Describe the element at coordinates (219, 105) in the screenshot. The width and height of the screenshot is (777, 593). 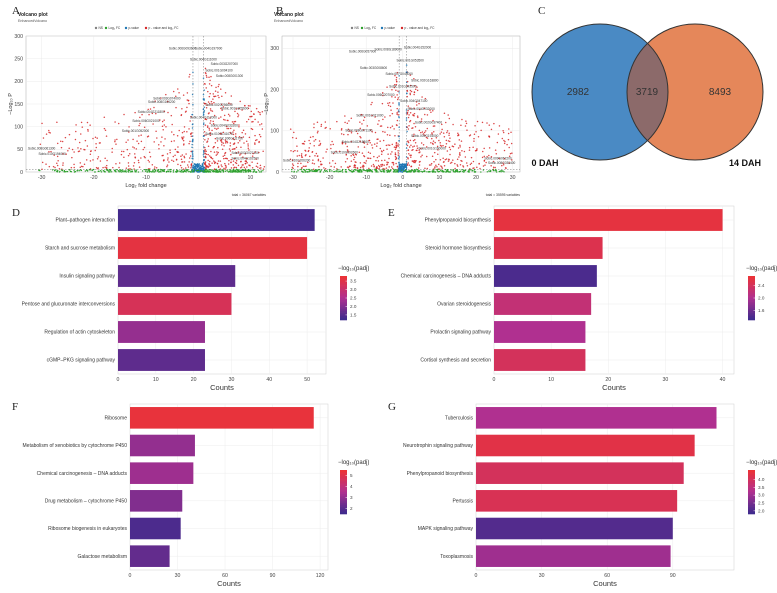
I see `gene-label: Sobic.002G256000` at that location.